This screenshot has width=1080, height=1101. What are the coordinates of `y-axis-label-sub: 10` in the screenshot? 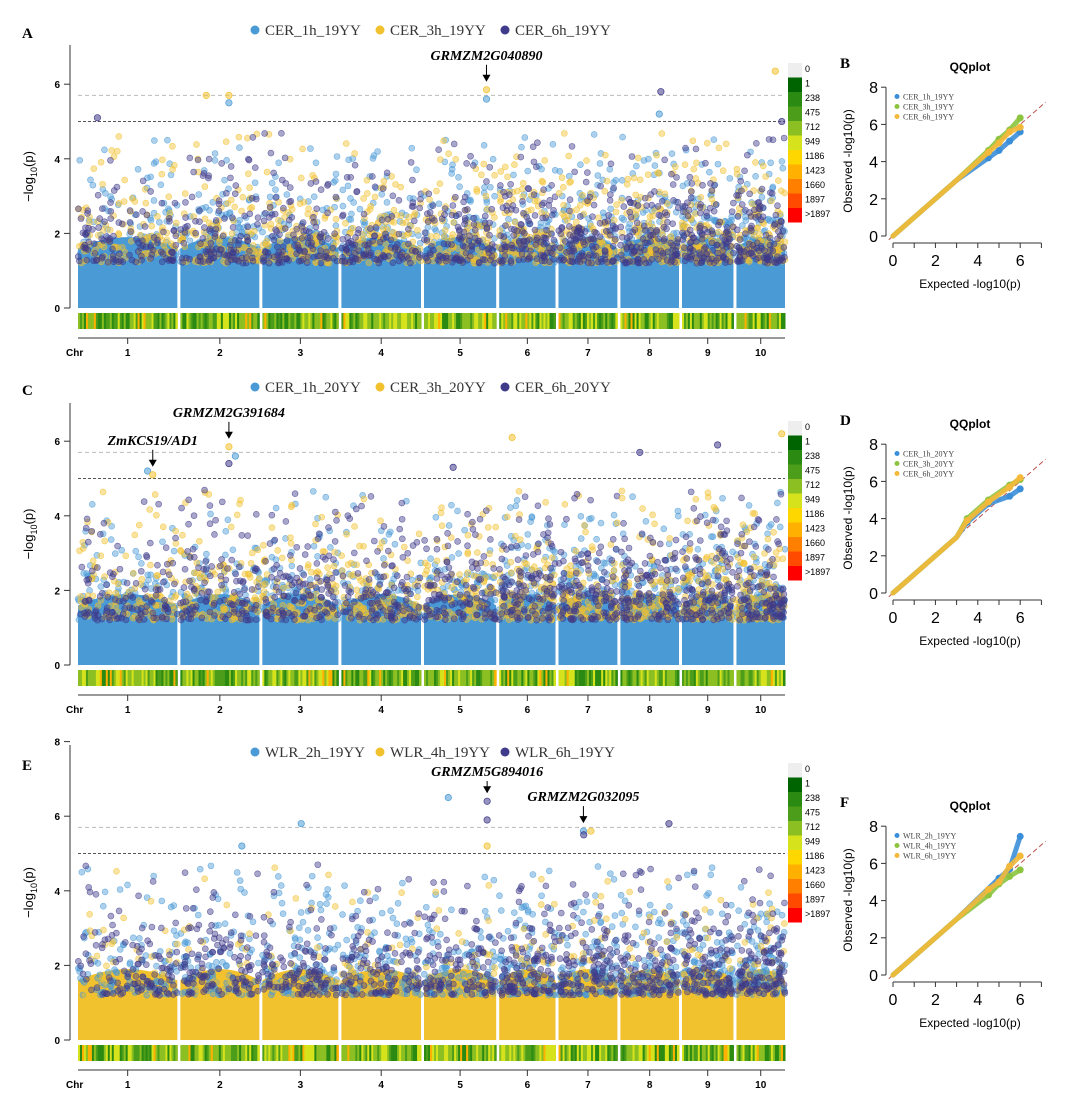 It's located at (34, 529).